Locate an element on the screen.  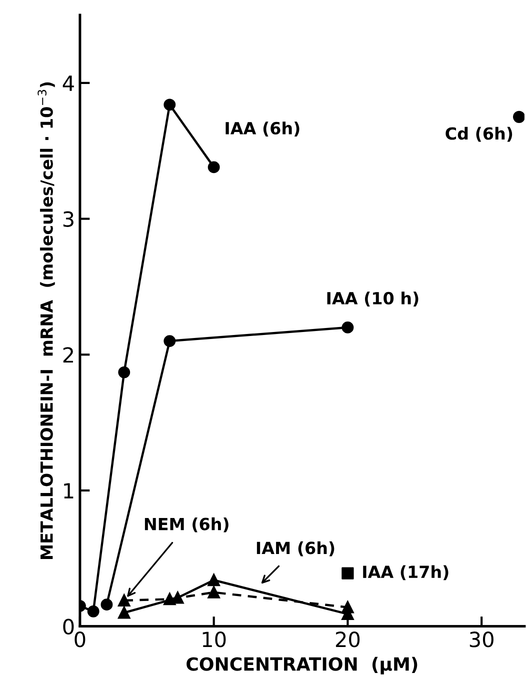
y-tick-label: 1 is located at coordinates (69, 490).